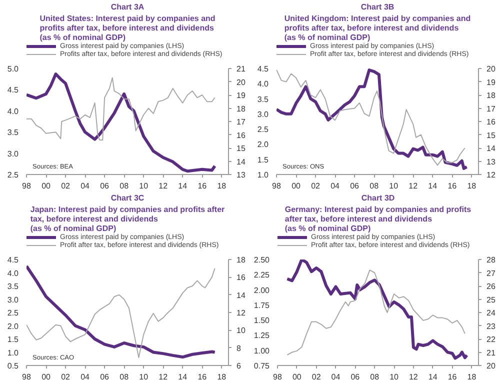 Image resolution: width=500 pixels, height=382 pixels. I want to click on y-tick-label: 2.25, so click(262, 275).